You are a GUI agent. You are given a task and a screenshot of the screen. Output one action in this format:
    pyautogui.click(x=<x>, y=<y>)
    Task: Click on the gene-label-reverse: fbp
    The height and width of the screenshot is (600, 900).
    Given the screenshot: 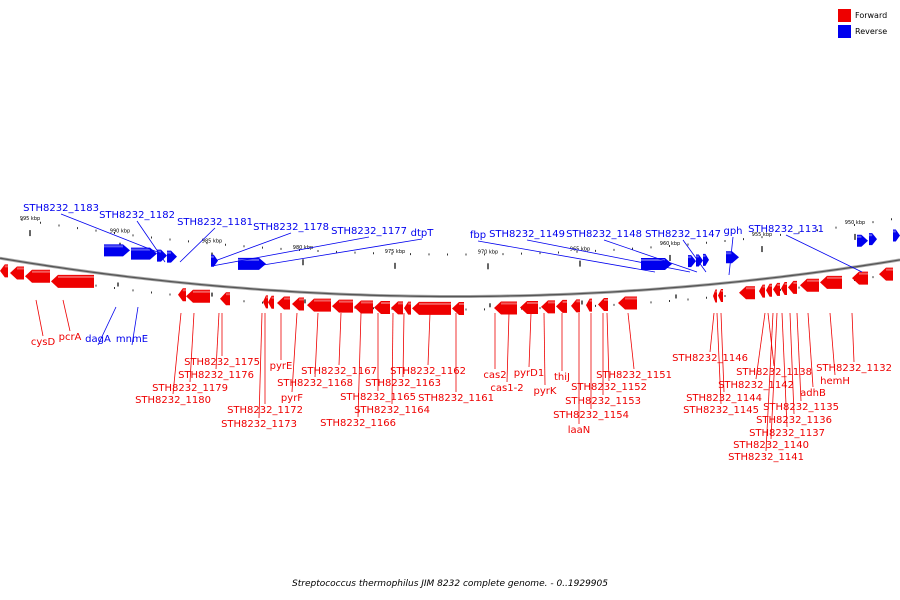 What is the action you would take?
    pyautogui.click(x=478, y=235)
    